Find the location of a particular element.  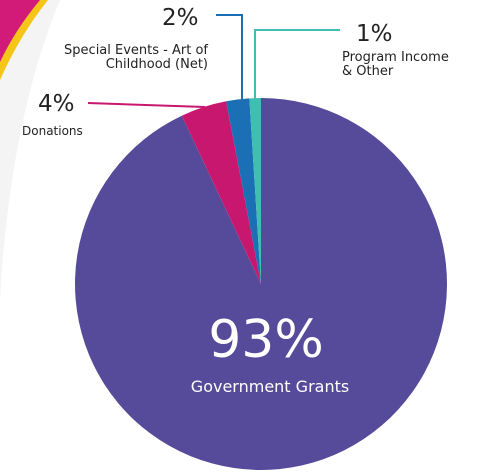

decor-magenta is located at coordinates (20, 31).